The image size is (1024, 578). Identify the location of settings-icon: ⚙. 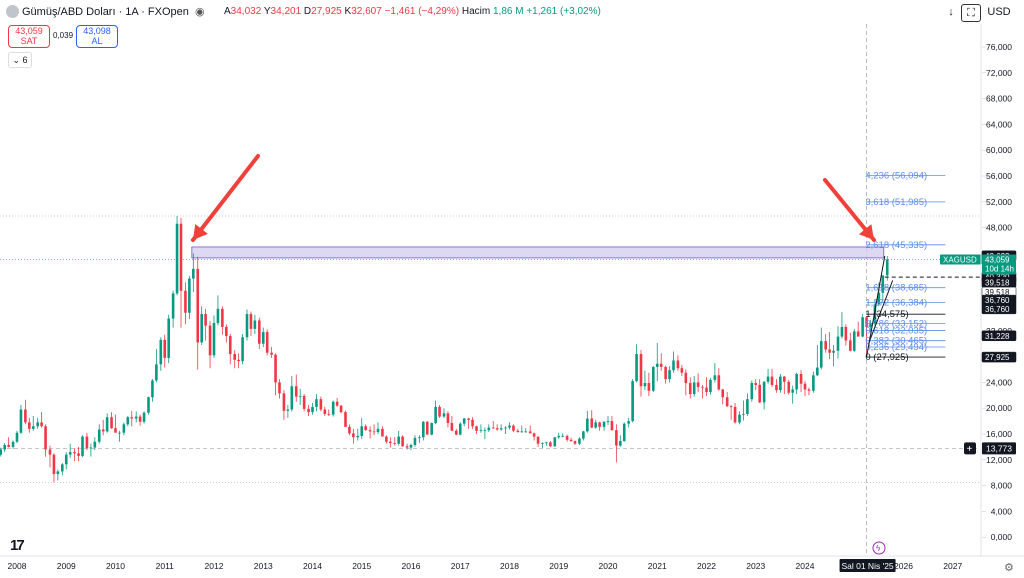
(1009, 568).